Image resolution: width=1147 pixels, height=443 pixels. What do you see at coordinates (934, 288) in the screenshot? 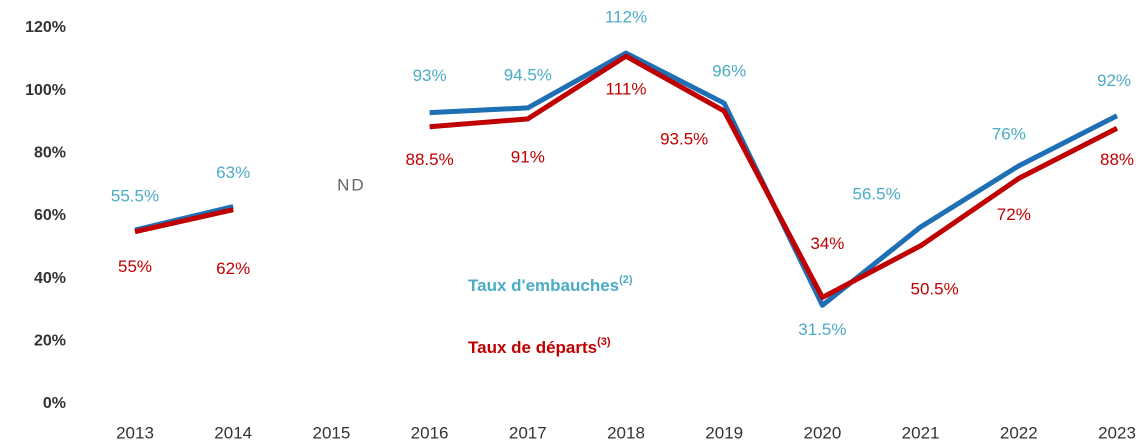
I see `data-label: 50.5%` at bounding box center [934, 288].